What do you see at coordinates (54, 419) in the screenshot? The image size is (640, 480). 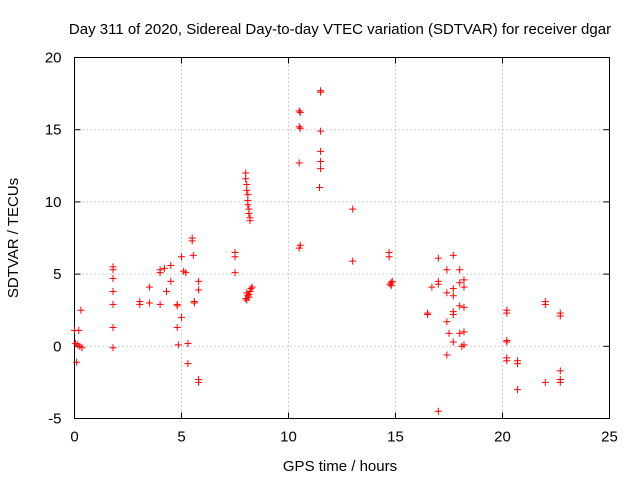 I see `y-tick-label: -5` at bounding box center [54, 419].